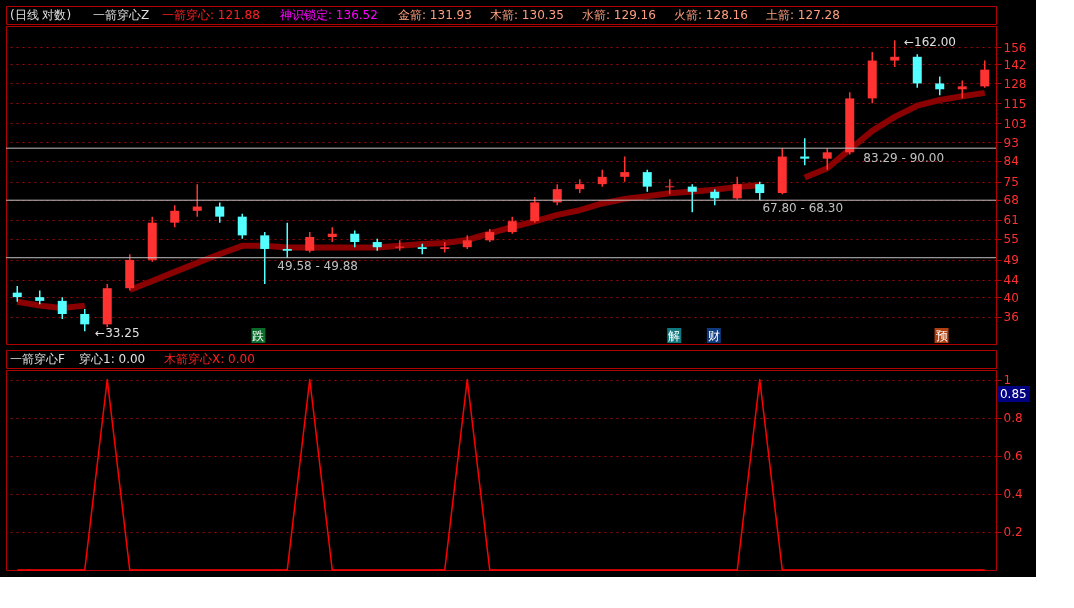 This screenshot has width=1074, height=608. I want to click on y-tick-label: 84, so click(1011, 161).